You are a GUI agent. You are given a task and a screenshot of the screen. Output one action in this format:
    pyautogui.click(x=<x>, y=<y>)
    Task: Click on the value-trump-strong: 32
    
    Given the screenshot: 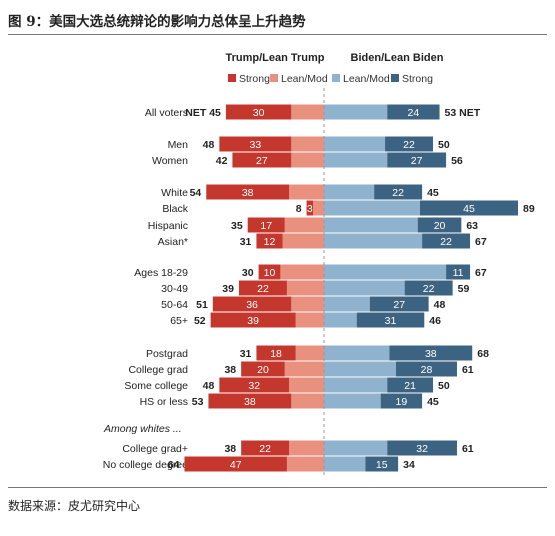 What is the action you would take?
    pyautogui.click(x=254, y=386)
    